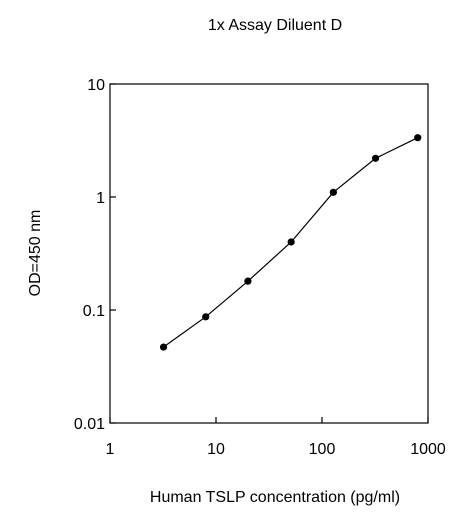 The image size is (465, 522). I want to click on x-axis-label: Human TSLP concentration (pg/ml), so click(275, 497).